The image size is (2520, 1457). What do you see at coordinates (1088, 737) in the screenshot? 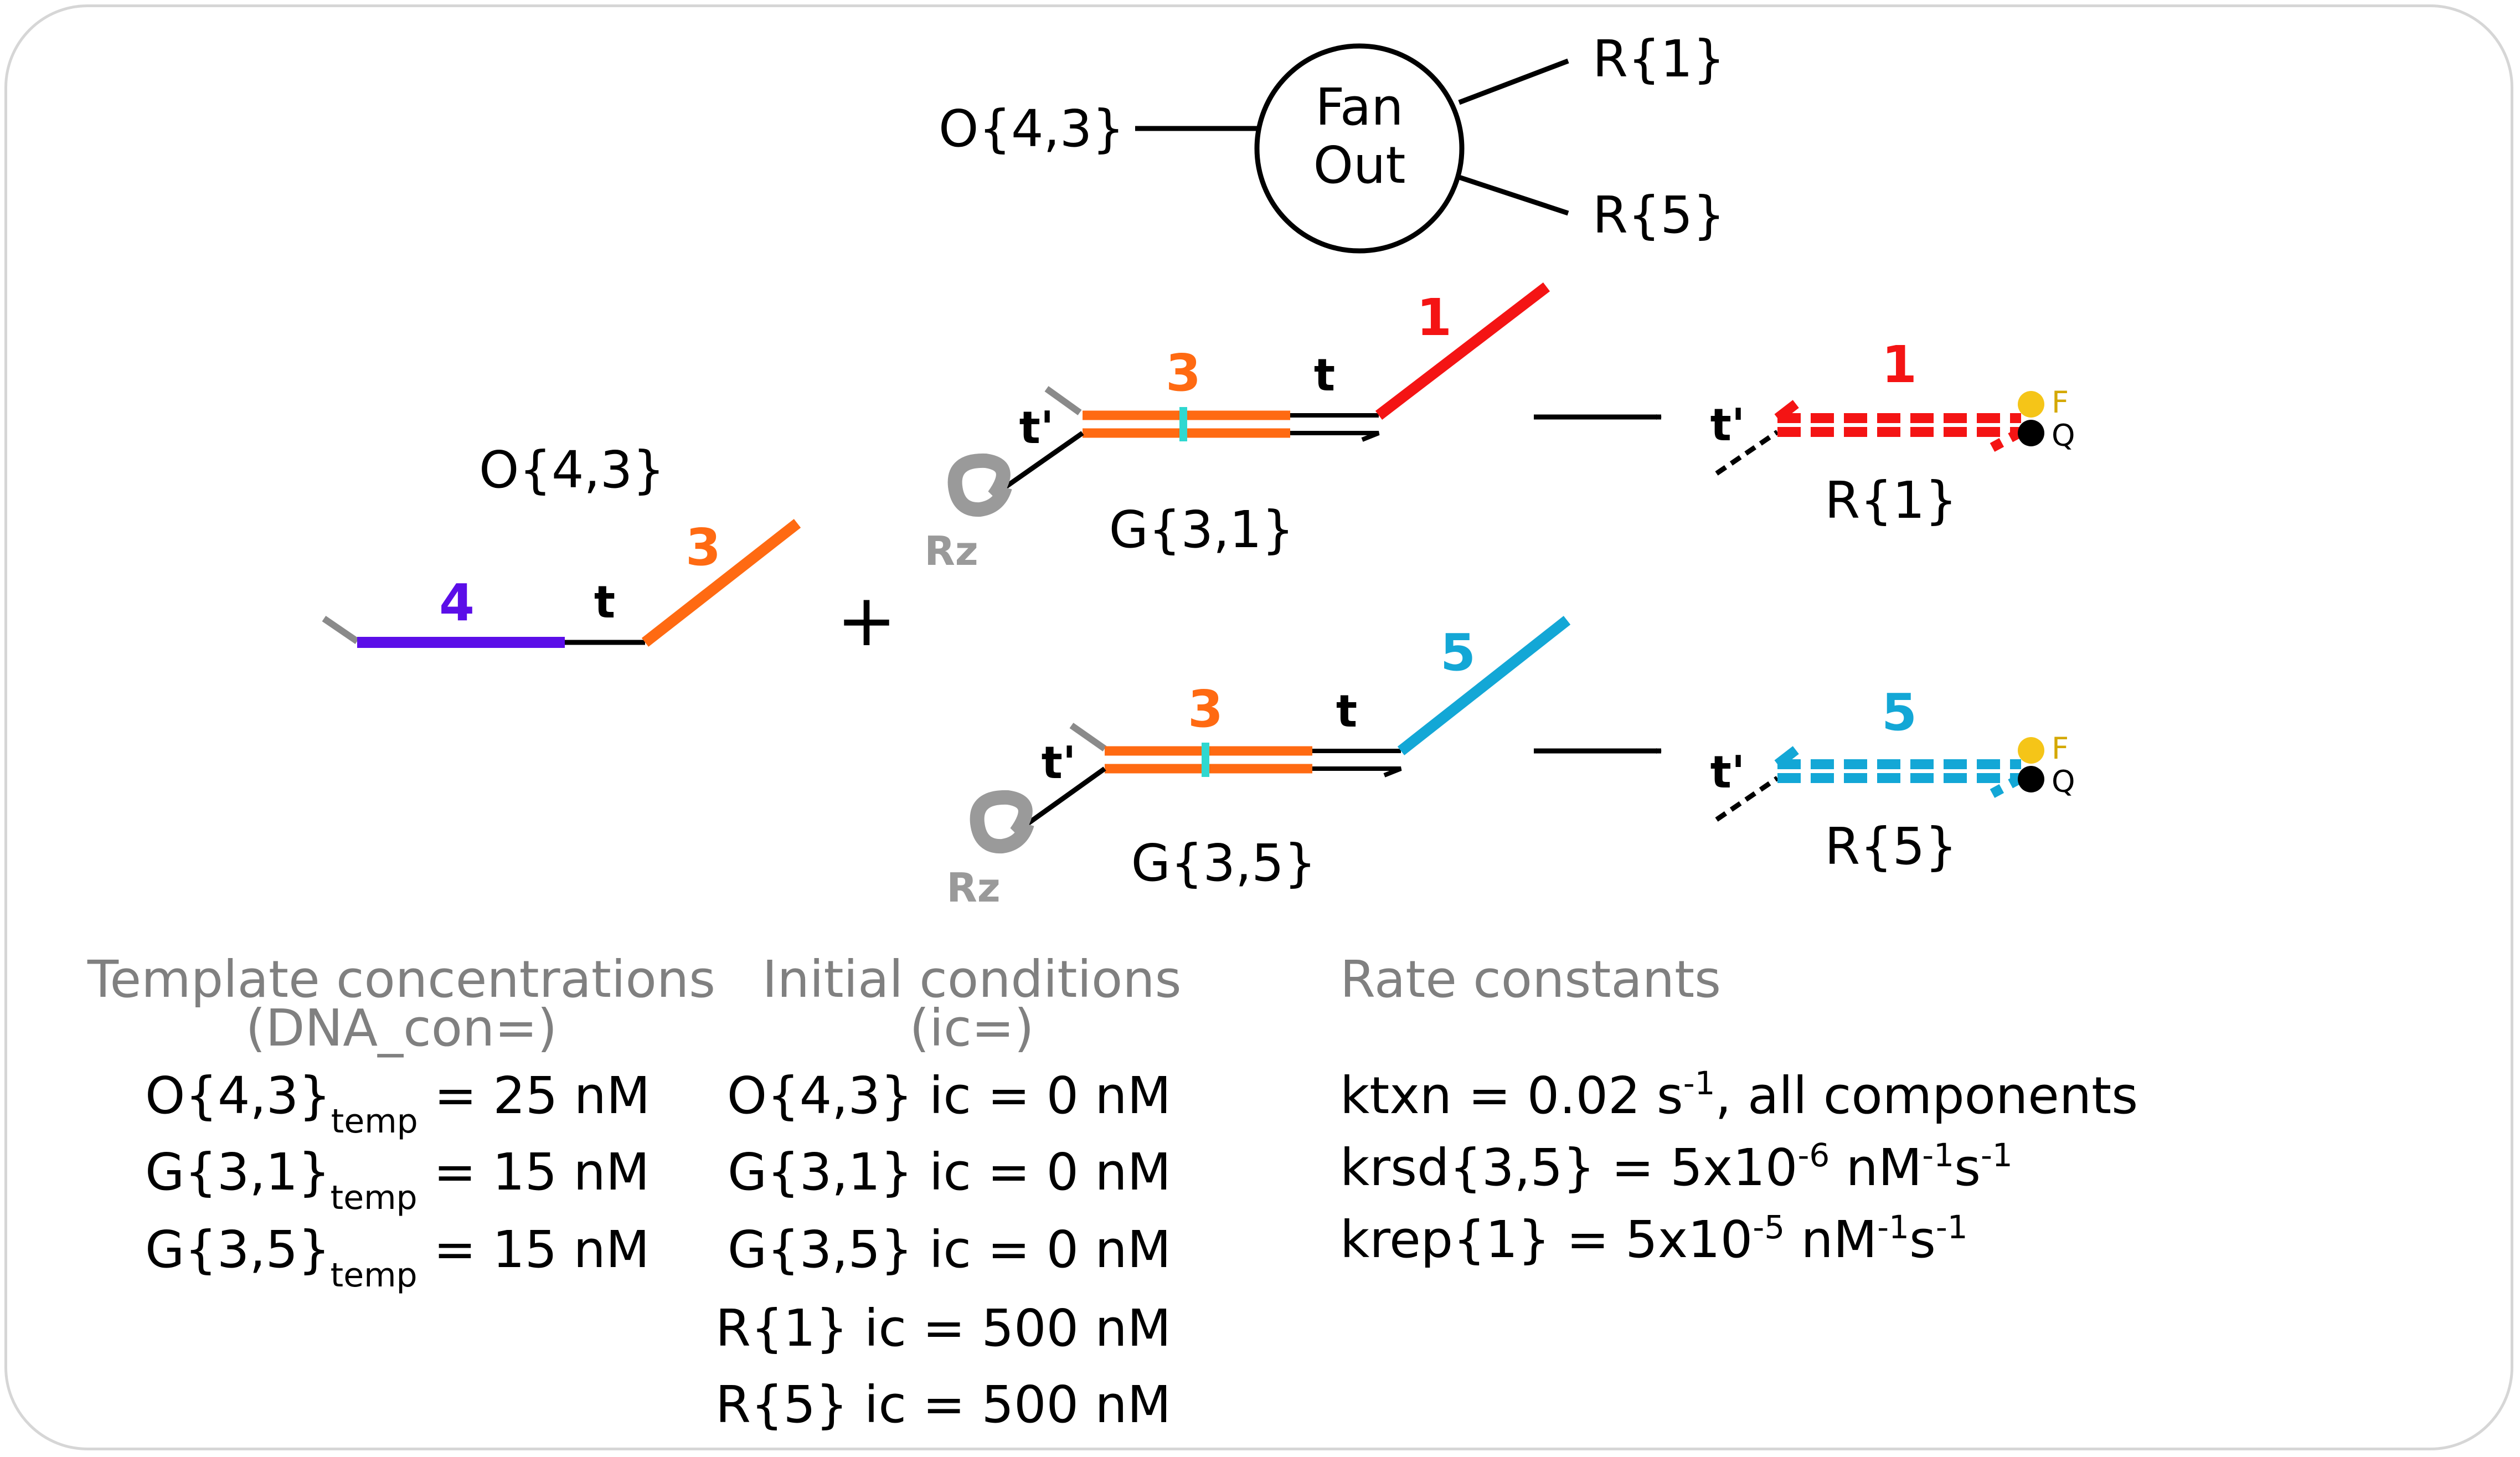
I see `gate-bottom-end-hook` at bounding box center [1088, 737].